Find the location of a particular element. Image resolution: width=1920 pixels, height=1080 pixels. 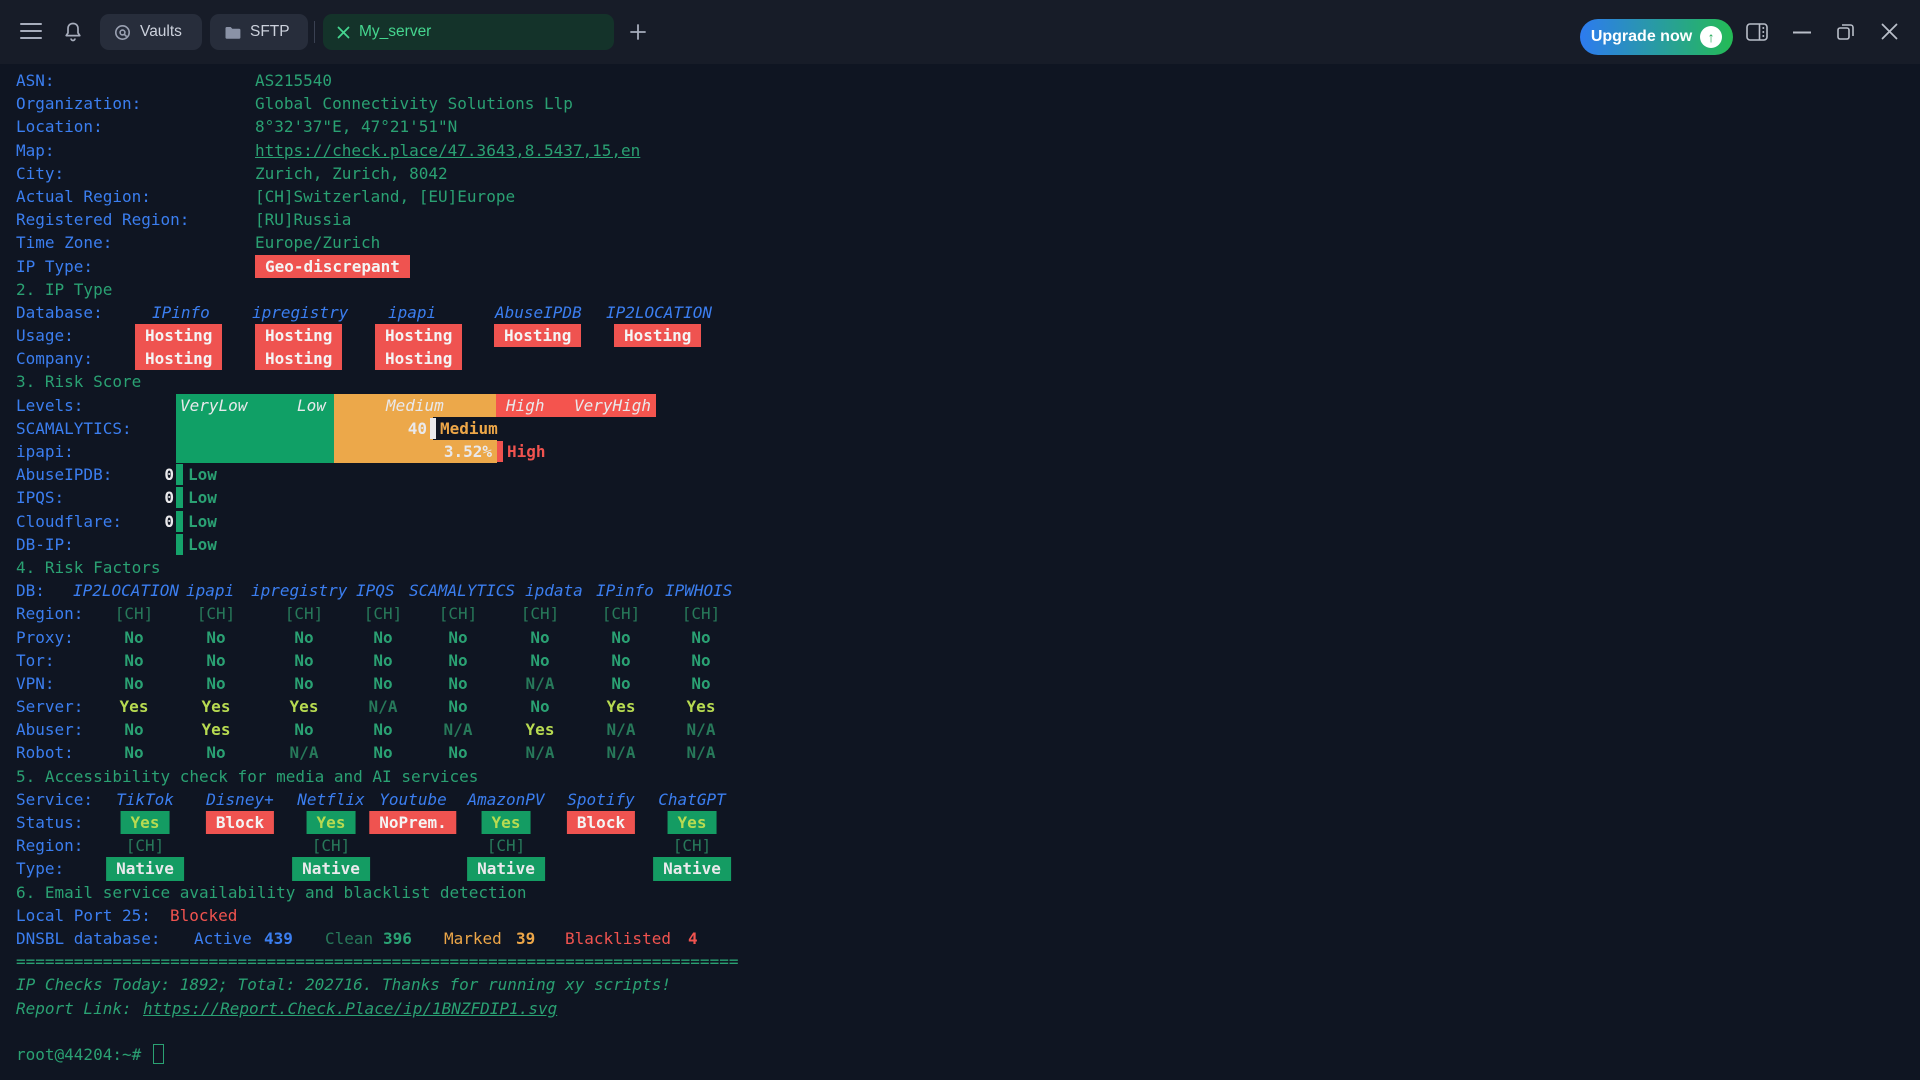

tab-my-server: My_server is located at coordinates (468, 32).